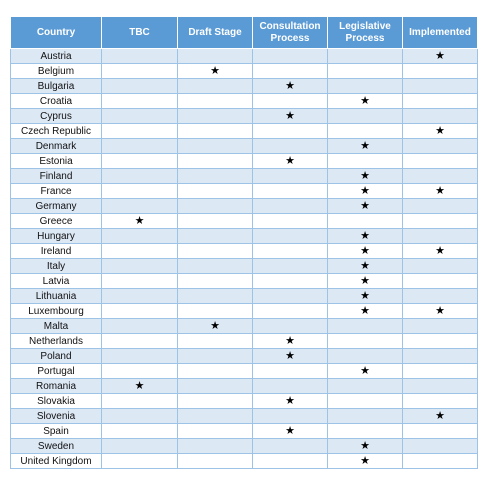 Image resolution: width=489 pixels, height=482 pixels. Describe the element at coordinates (56, 161) in the screenshot. I see `country-cell: Estonia` at that location.